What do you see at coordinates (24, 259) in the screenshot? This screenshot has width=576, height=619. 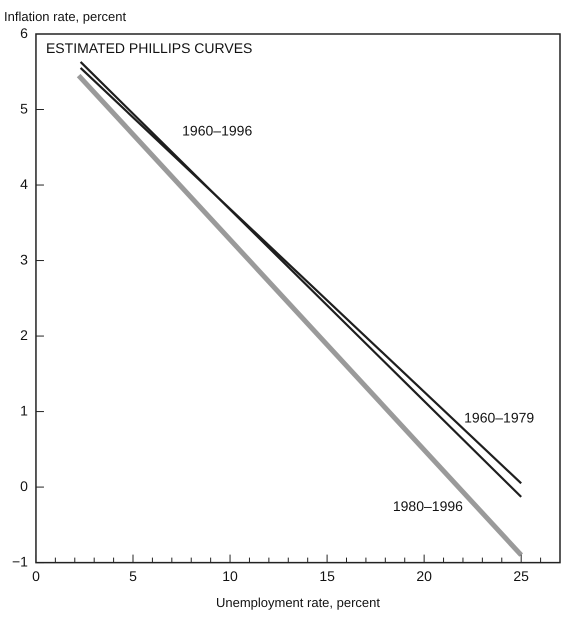 I see `y-tick-label: 3` at bounding box center [24, 259].